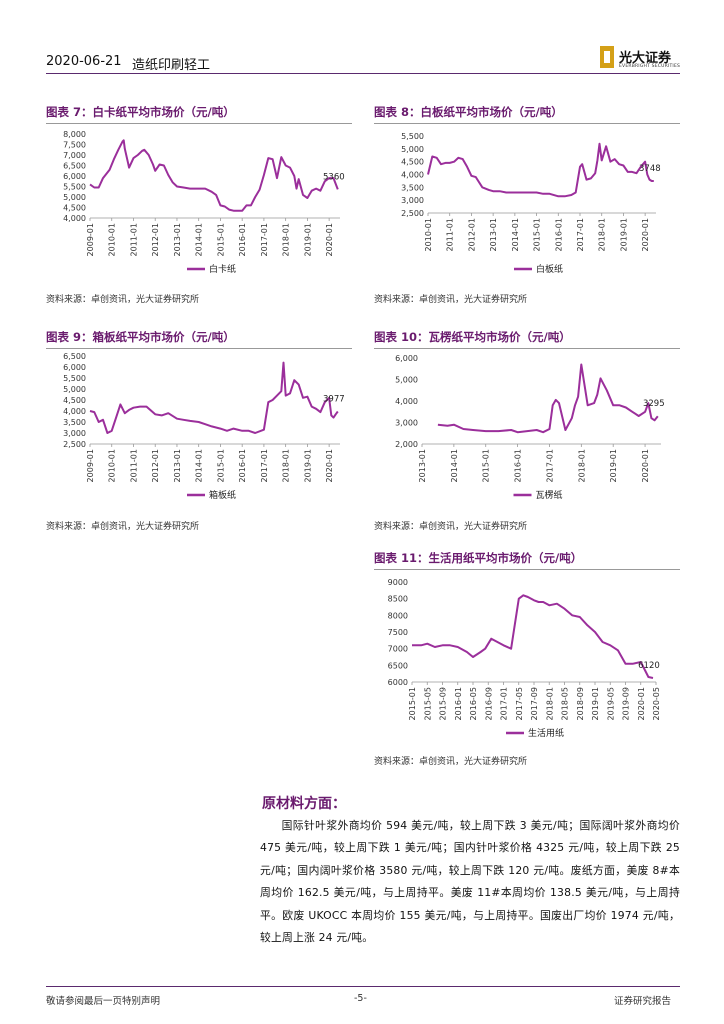 This screenshot has height=1024, width=724. I want to click on y-tick-label: 7,500, so click(74, 145).